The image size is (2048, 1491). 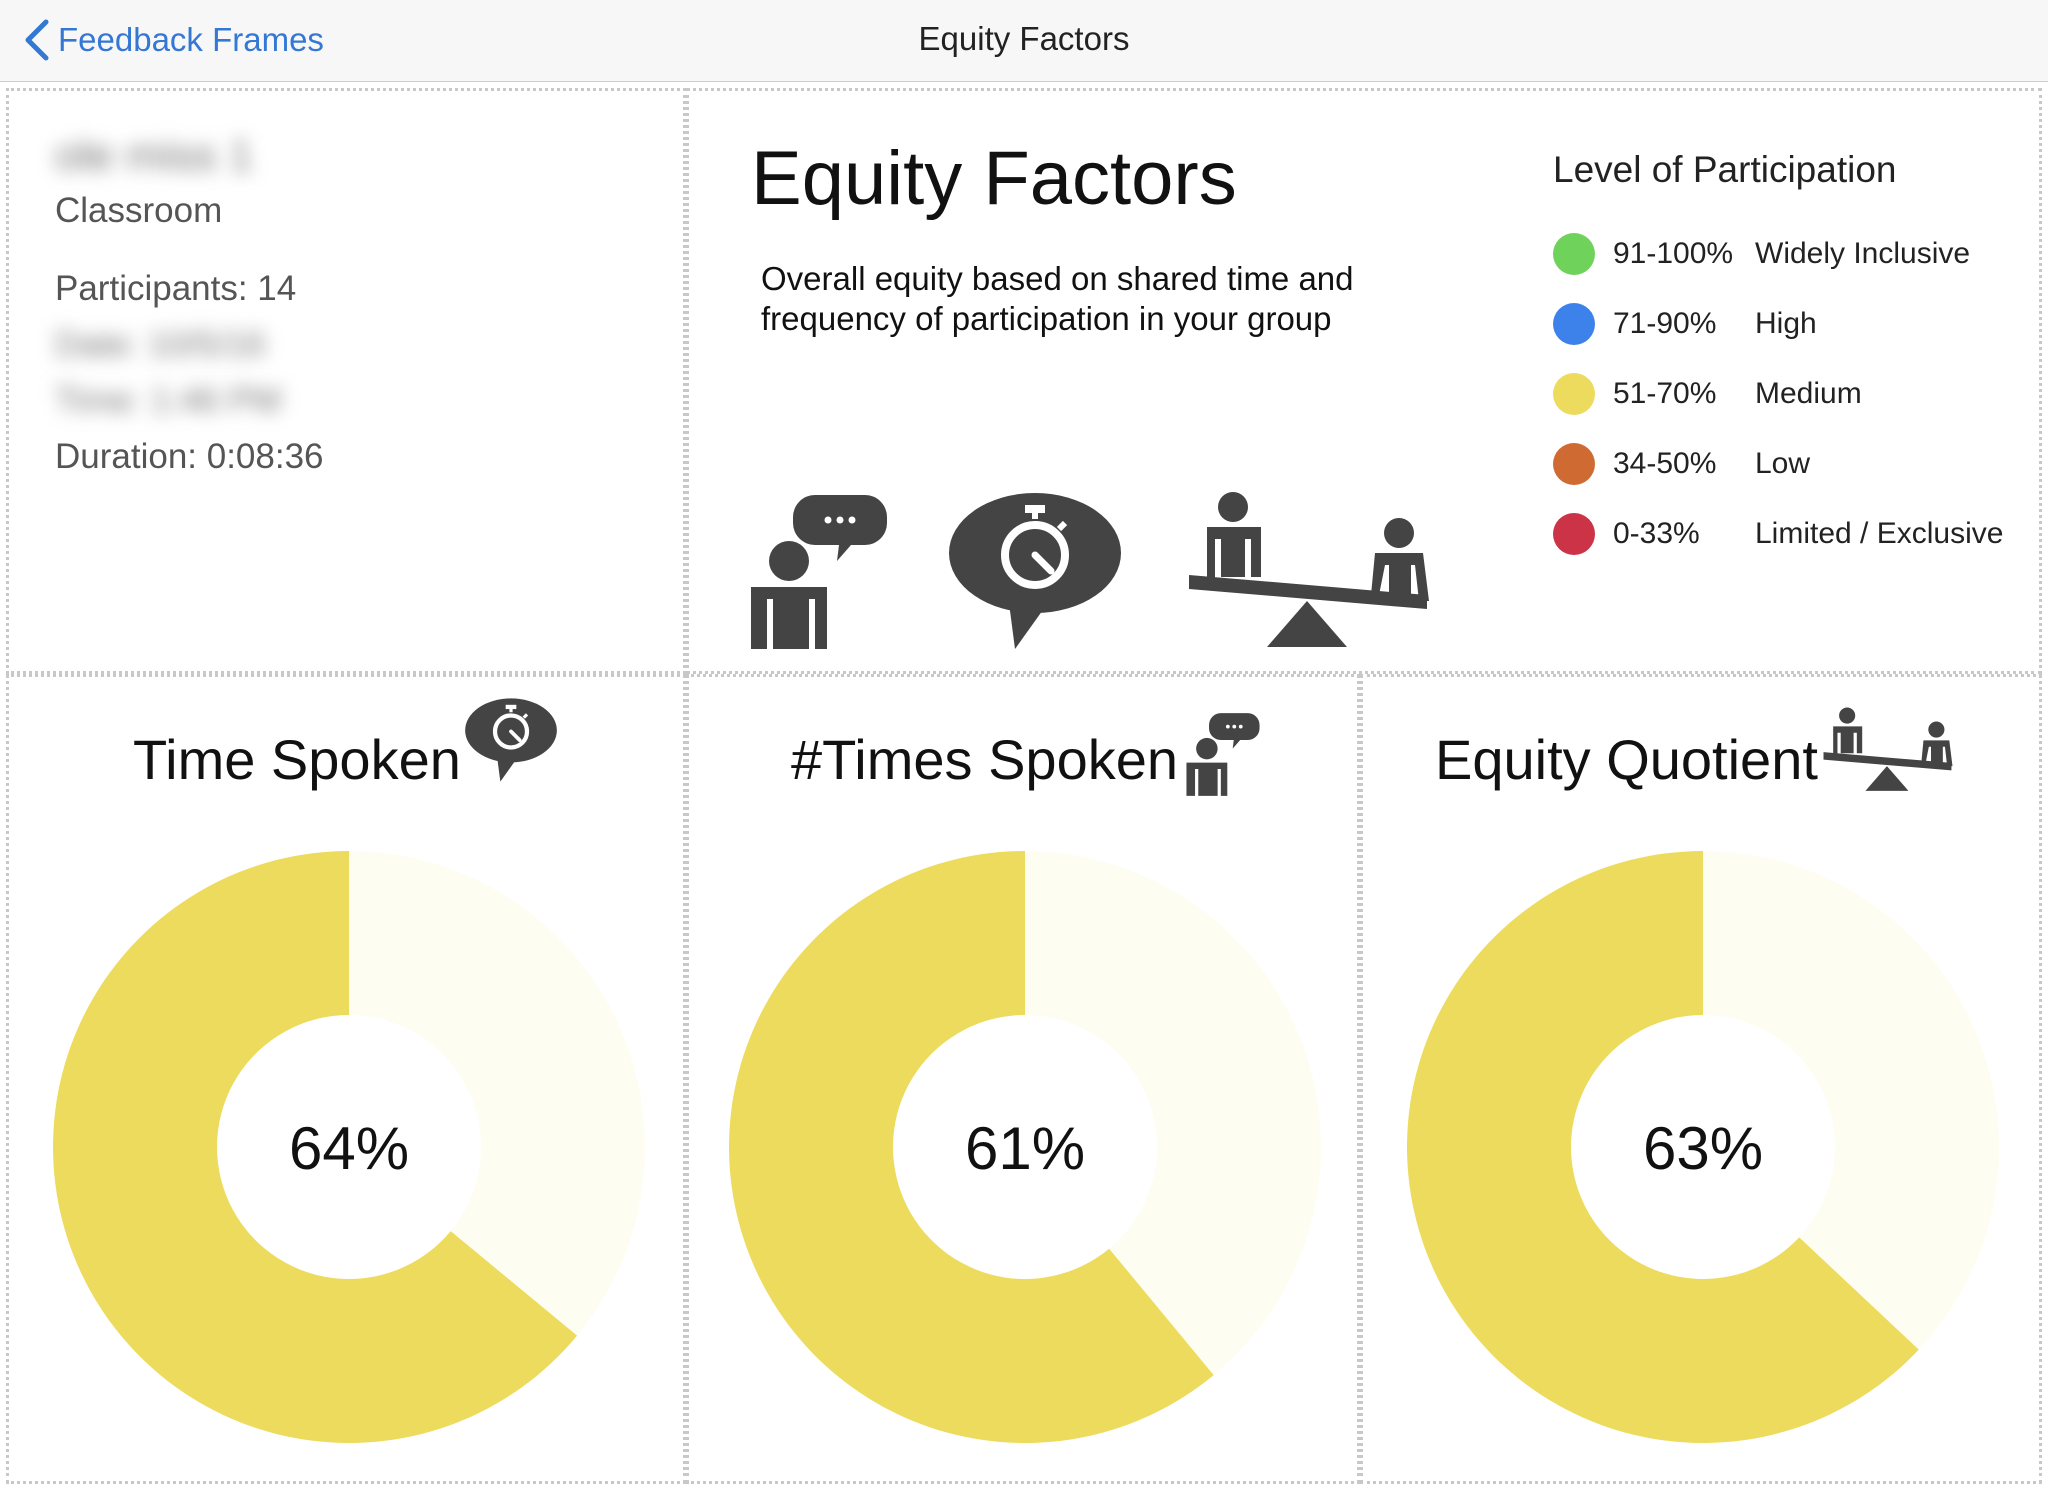 What do you see at coordinates (191, 39) in the screenshot?
I see `back-button-label: Feedback Frames` at bounding box center [191, 39].